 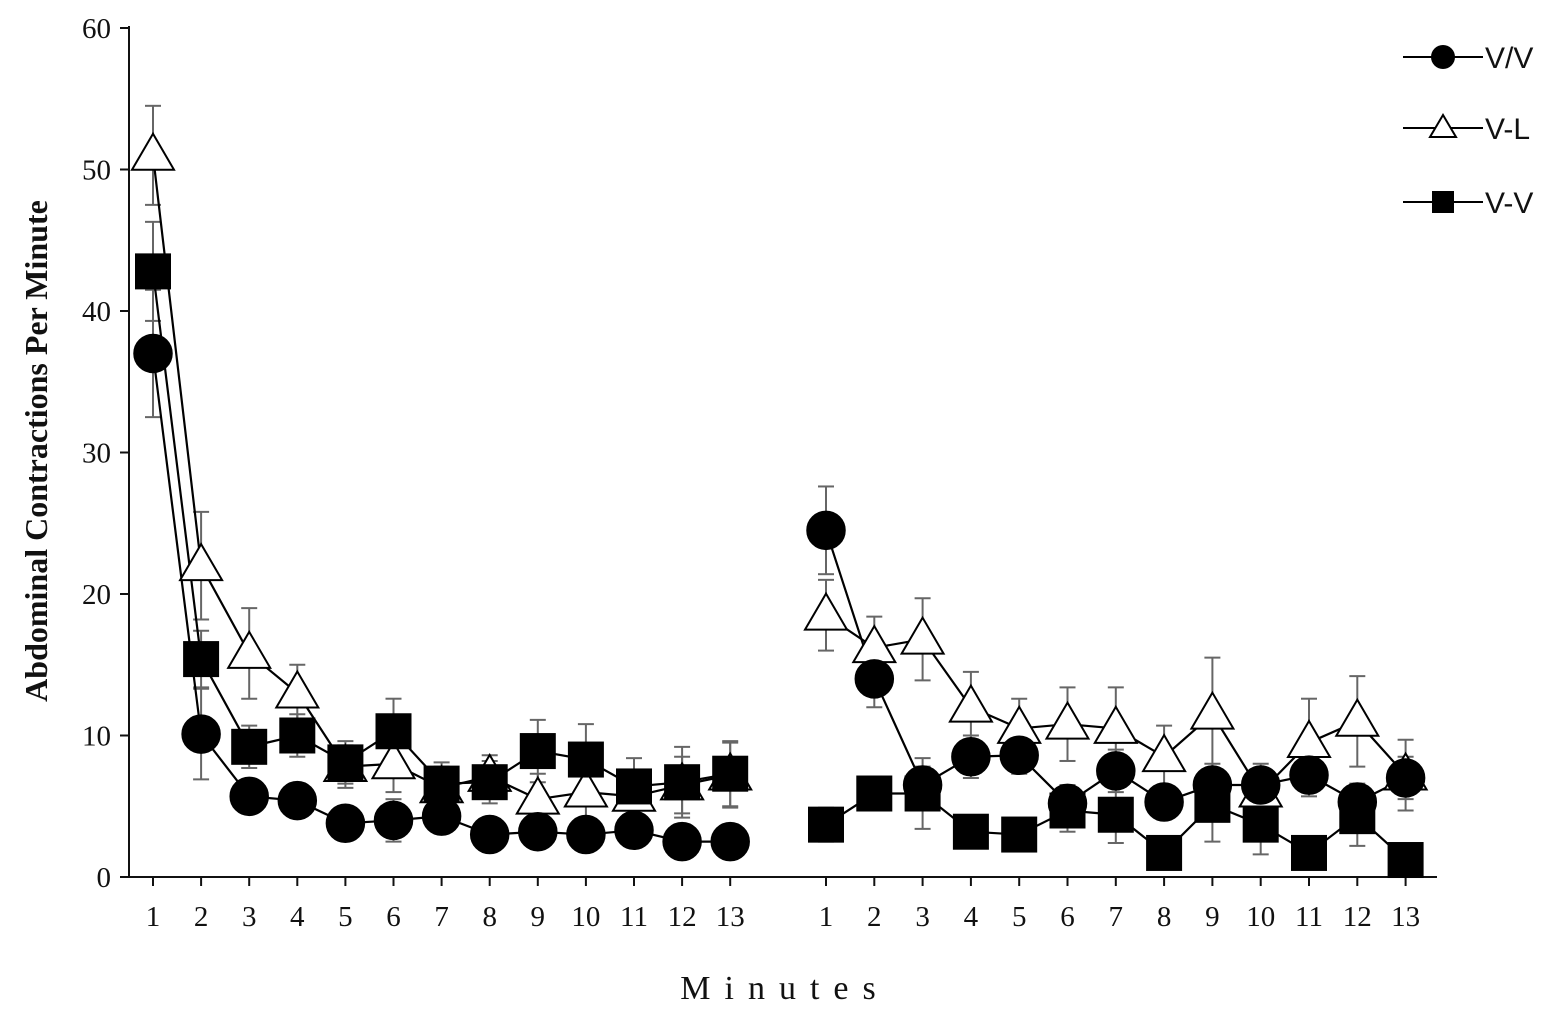 What do you see at coordinates (784, 988) in the screenshot?
I see `x-axis-title: Minutes` at bounding box center [784, 988].